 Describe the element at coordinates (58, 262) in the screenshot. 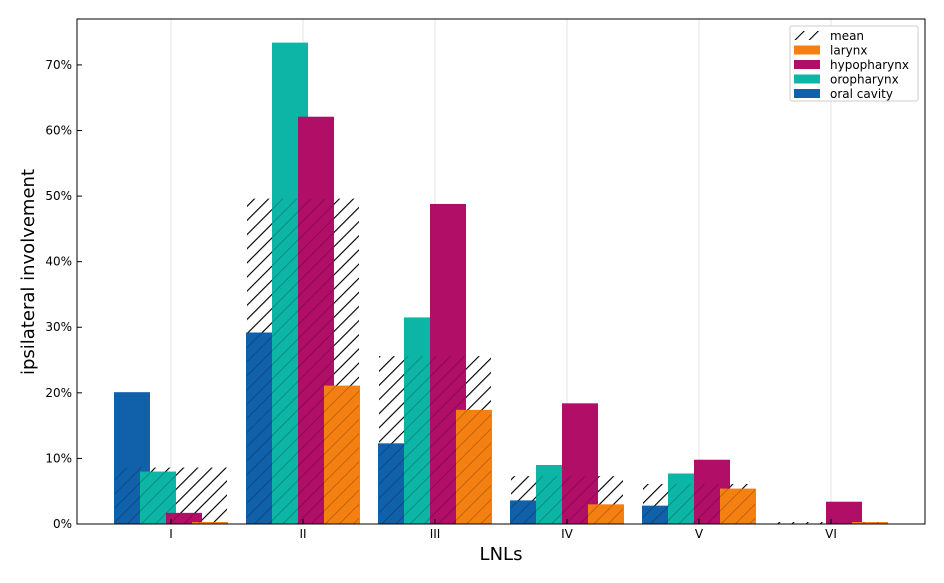

I see `y-tick-label: 40%` at that location.